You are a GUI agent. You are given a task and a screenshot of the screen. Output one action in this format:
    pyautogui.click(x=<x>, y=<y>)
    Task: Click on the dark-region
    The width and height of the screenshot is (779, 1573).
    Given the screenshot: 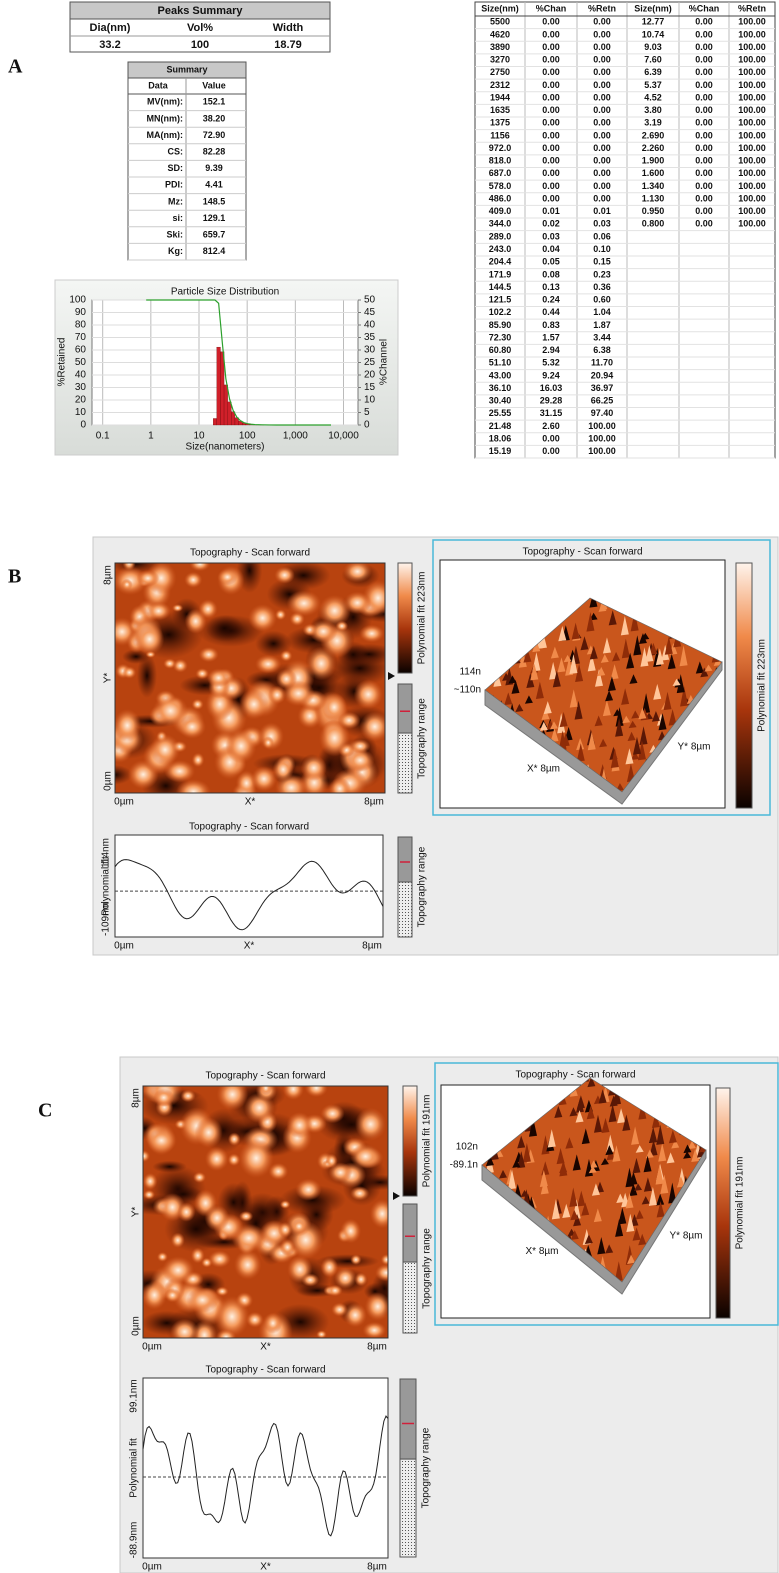 What is the action you would take?
    pyautogui.click(x=124, y=774)
    